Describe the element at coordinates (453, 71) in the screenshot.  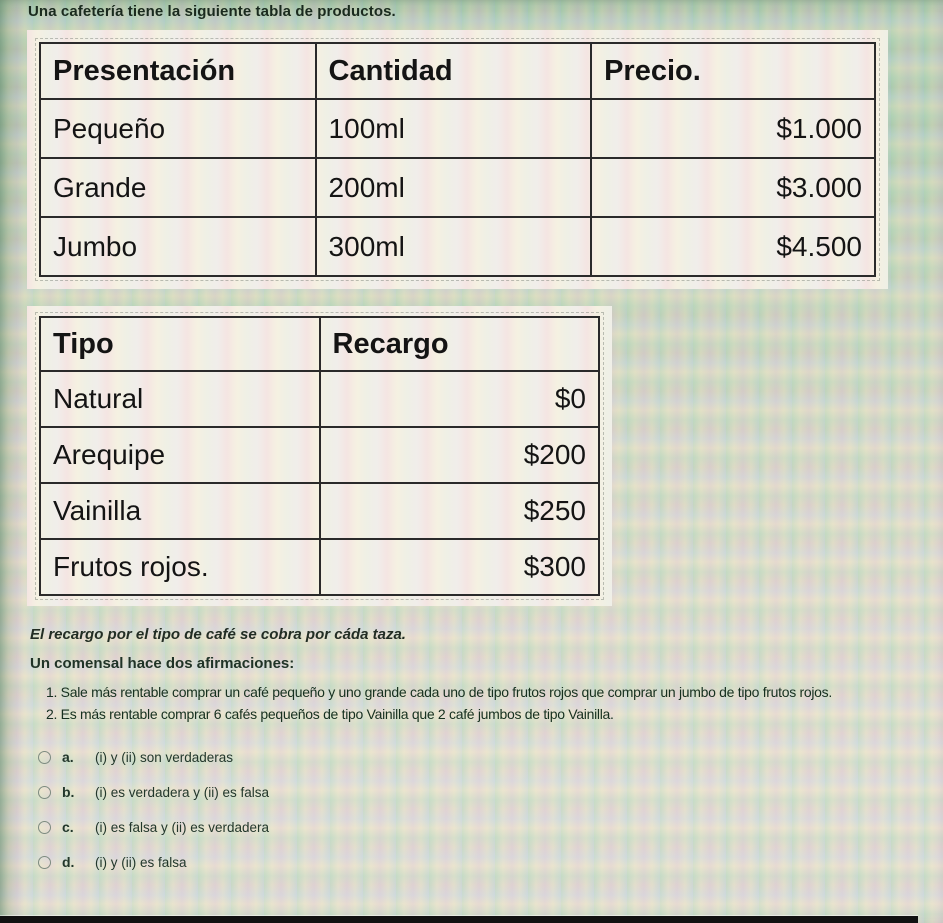
I see `products-header-cantidad: Cantidad` at that location.